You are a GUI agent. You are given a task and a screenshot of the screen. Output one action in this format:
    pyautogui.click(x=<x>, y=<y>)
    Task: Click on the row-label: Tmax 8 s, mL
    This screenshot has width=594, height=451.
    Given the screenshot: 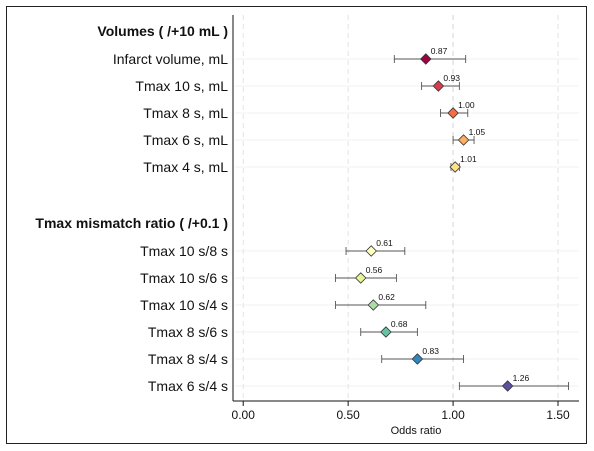 What is the action you would take?
    pyautogui.click(x=185, y=113)
    